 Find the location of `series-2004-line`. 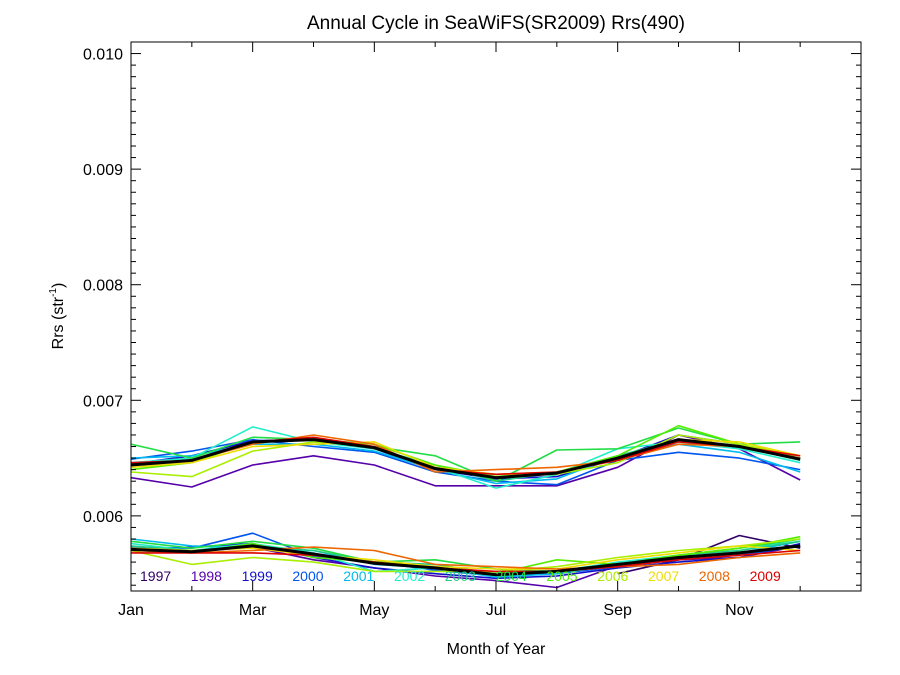

series-2004-line is located at coordinates (466, 454).